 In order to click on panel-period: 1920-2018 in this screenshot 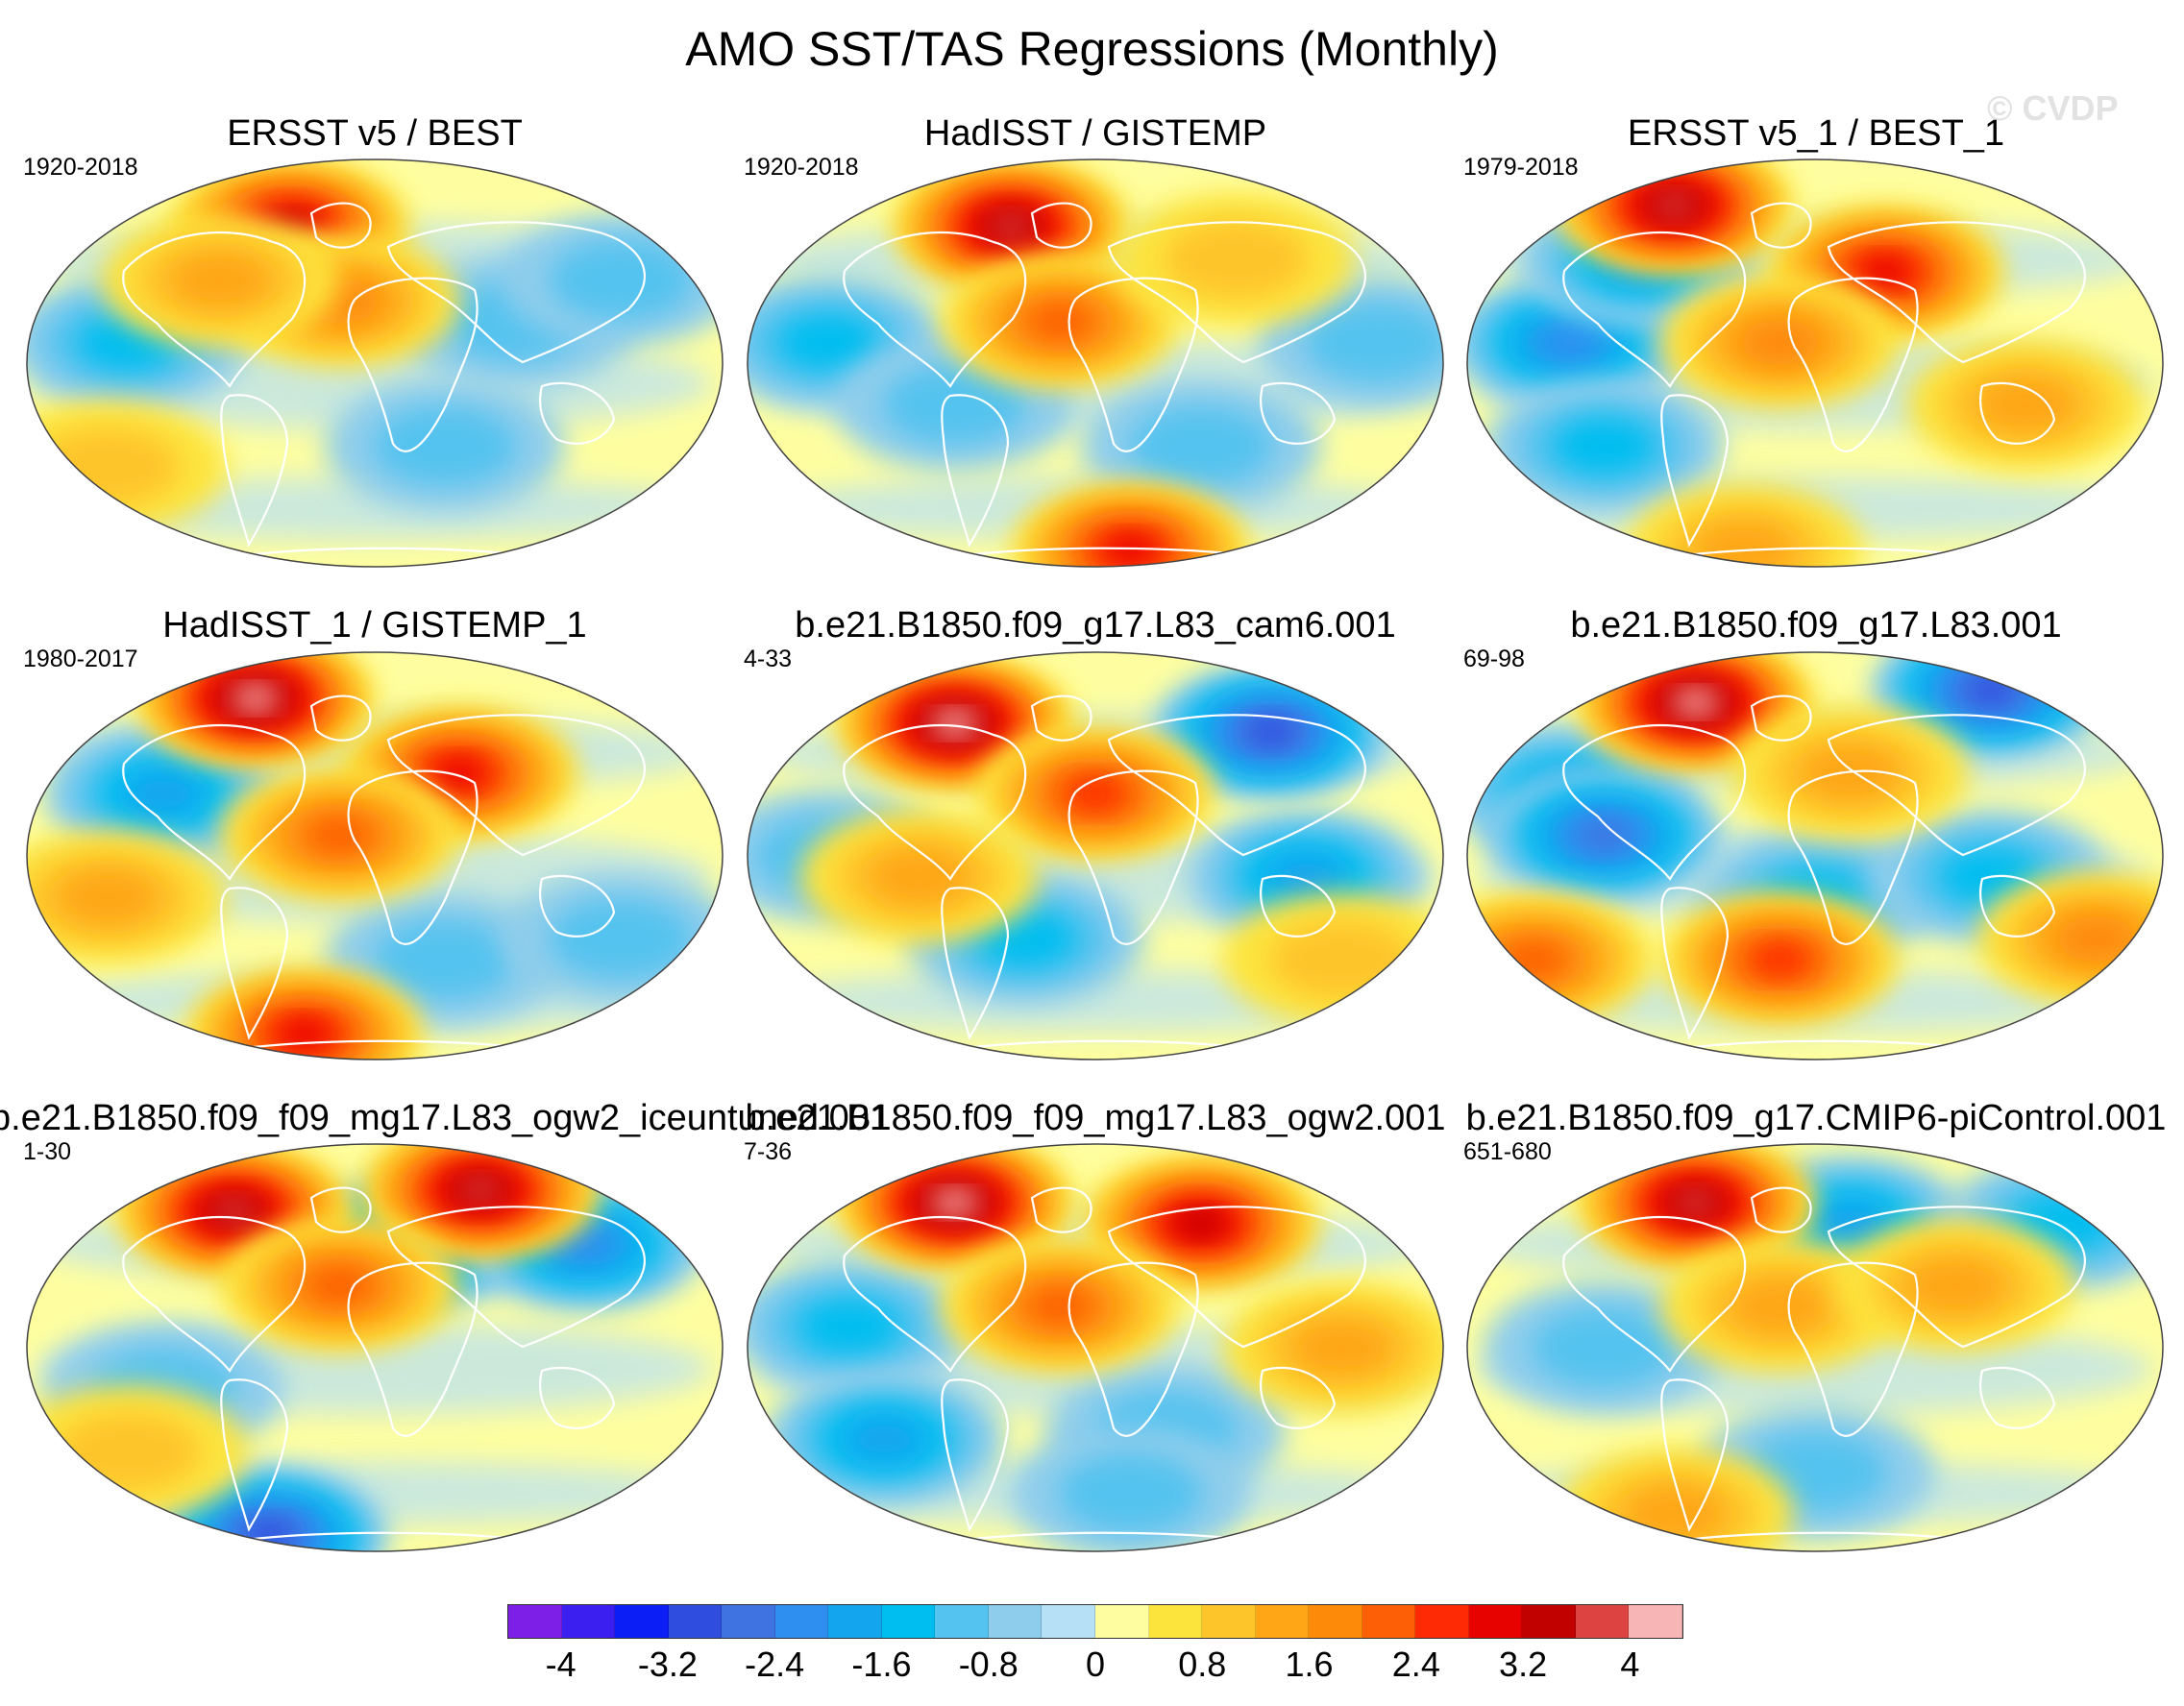, I will do `click(81, 167)`.